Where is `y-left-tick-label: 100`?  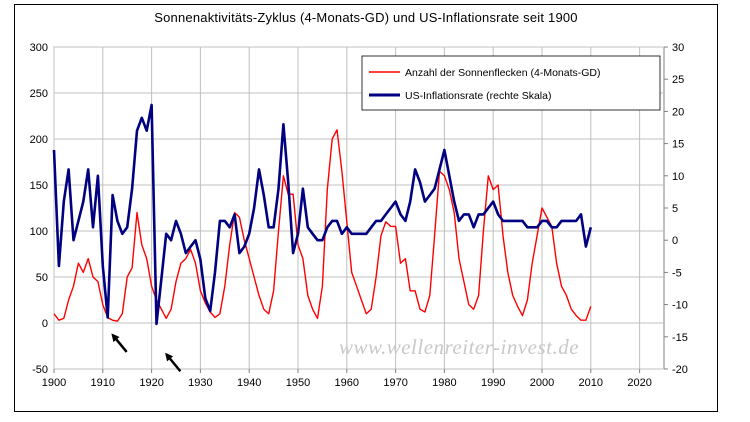
y-left-tick-label: 100 is located at coordinates (39, 232).